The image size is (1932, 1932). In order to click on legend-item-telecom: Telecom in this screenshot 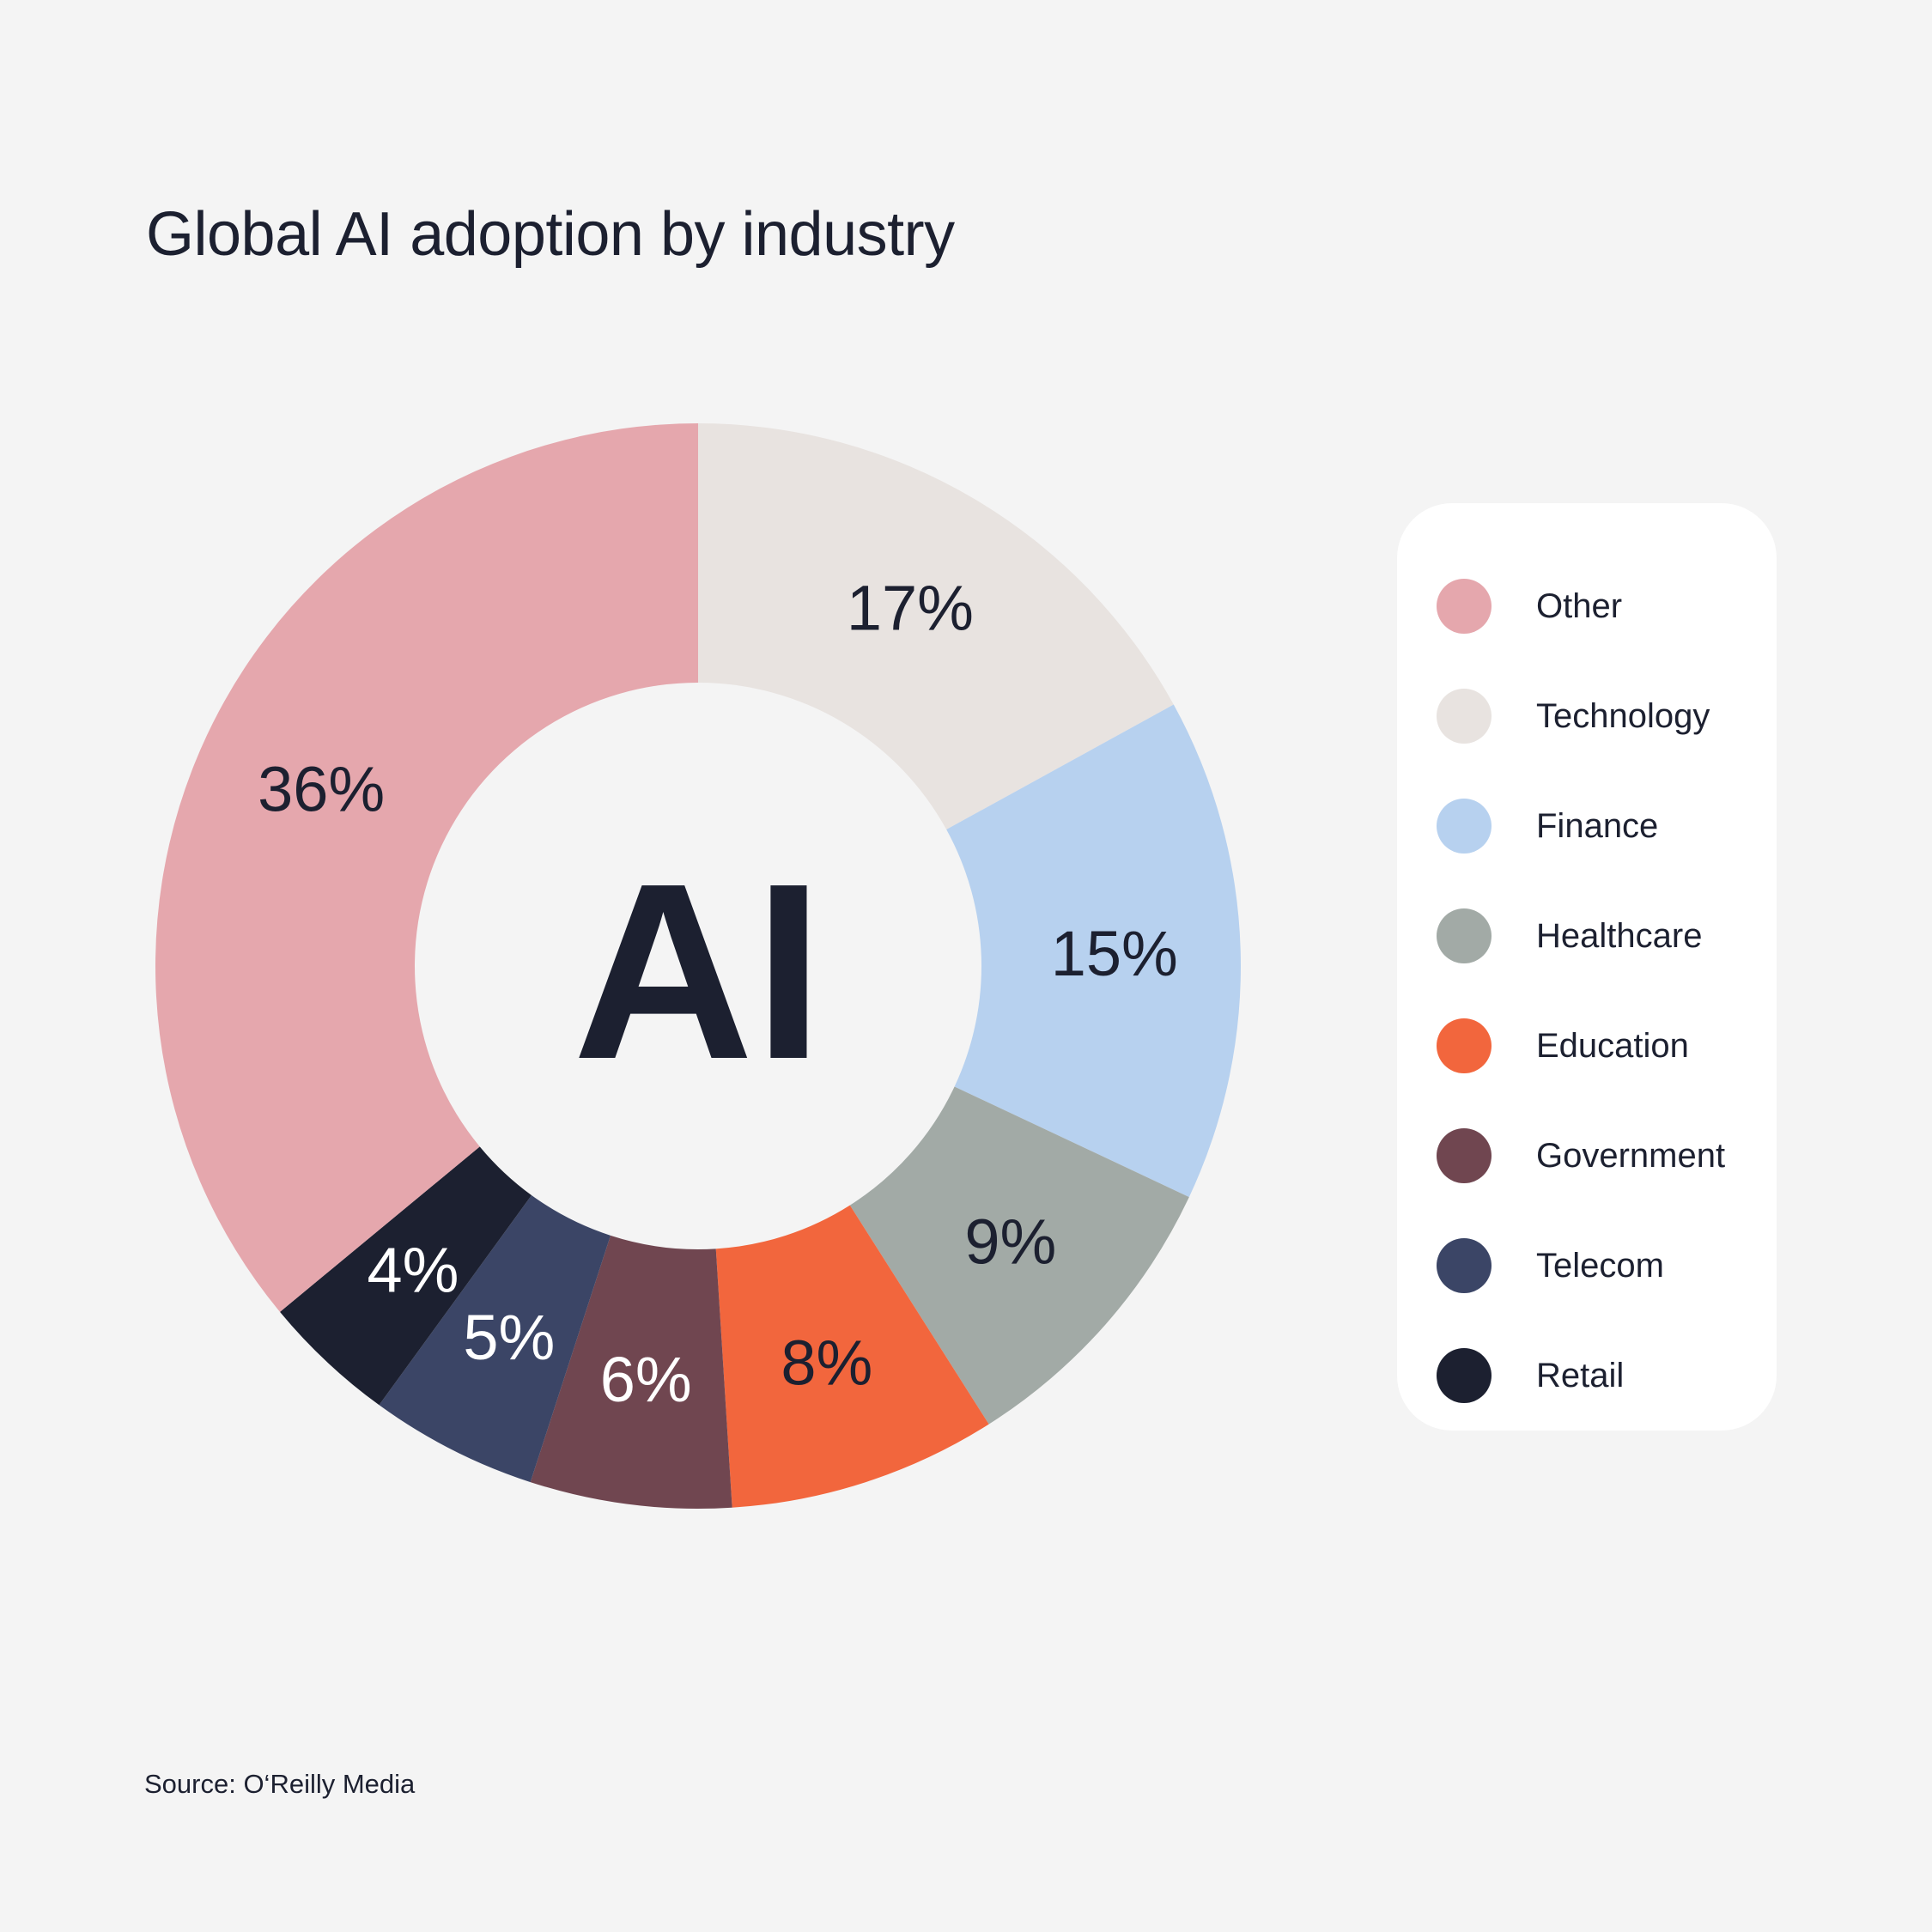, I will do `click(1587, 1266)`.